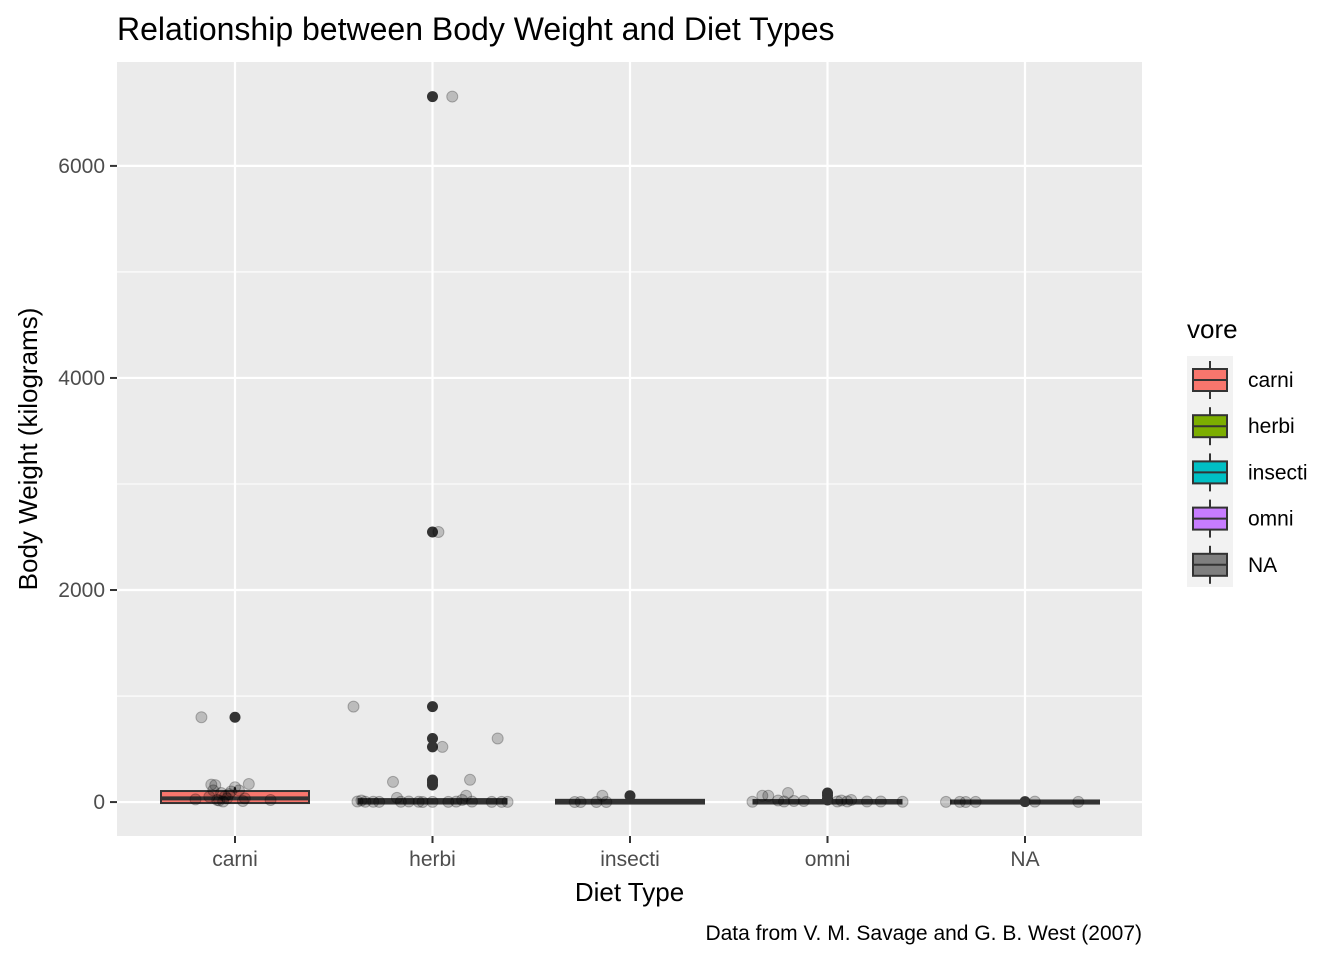 The width and height of the screenshot is (1344, 960). Describe the element at coordinates (630, 859) in the screenshot. I see `x-tick-label: insecti` at that location.